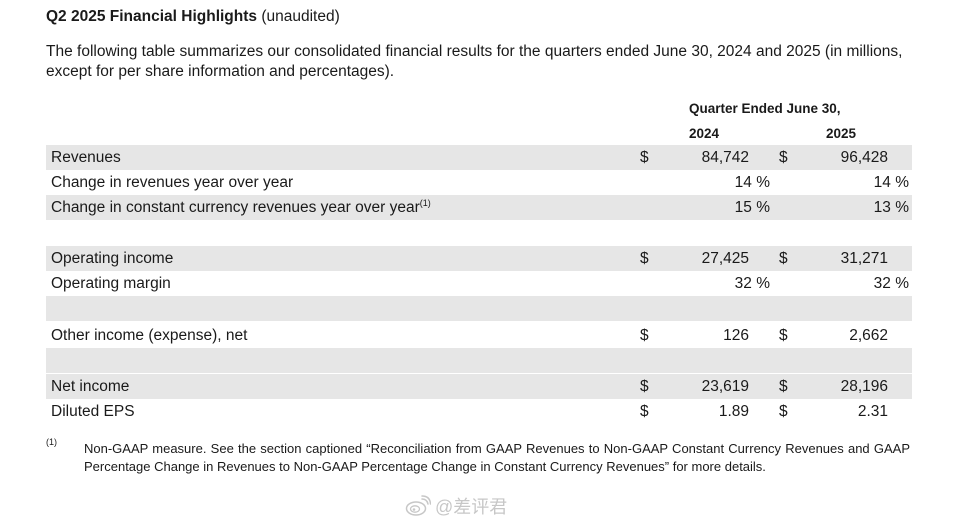 This screenshot has width=954, height=526. Describe the element at coordinates (418, 505) in the screenshot. I see `weibo-logo-icon` at that location.